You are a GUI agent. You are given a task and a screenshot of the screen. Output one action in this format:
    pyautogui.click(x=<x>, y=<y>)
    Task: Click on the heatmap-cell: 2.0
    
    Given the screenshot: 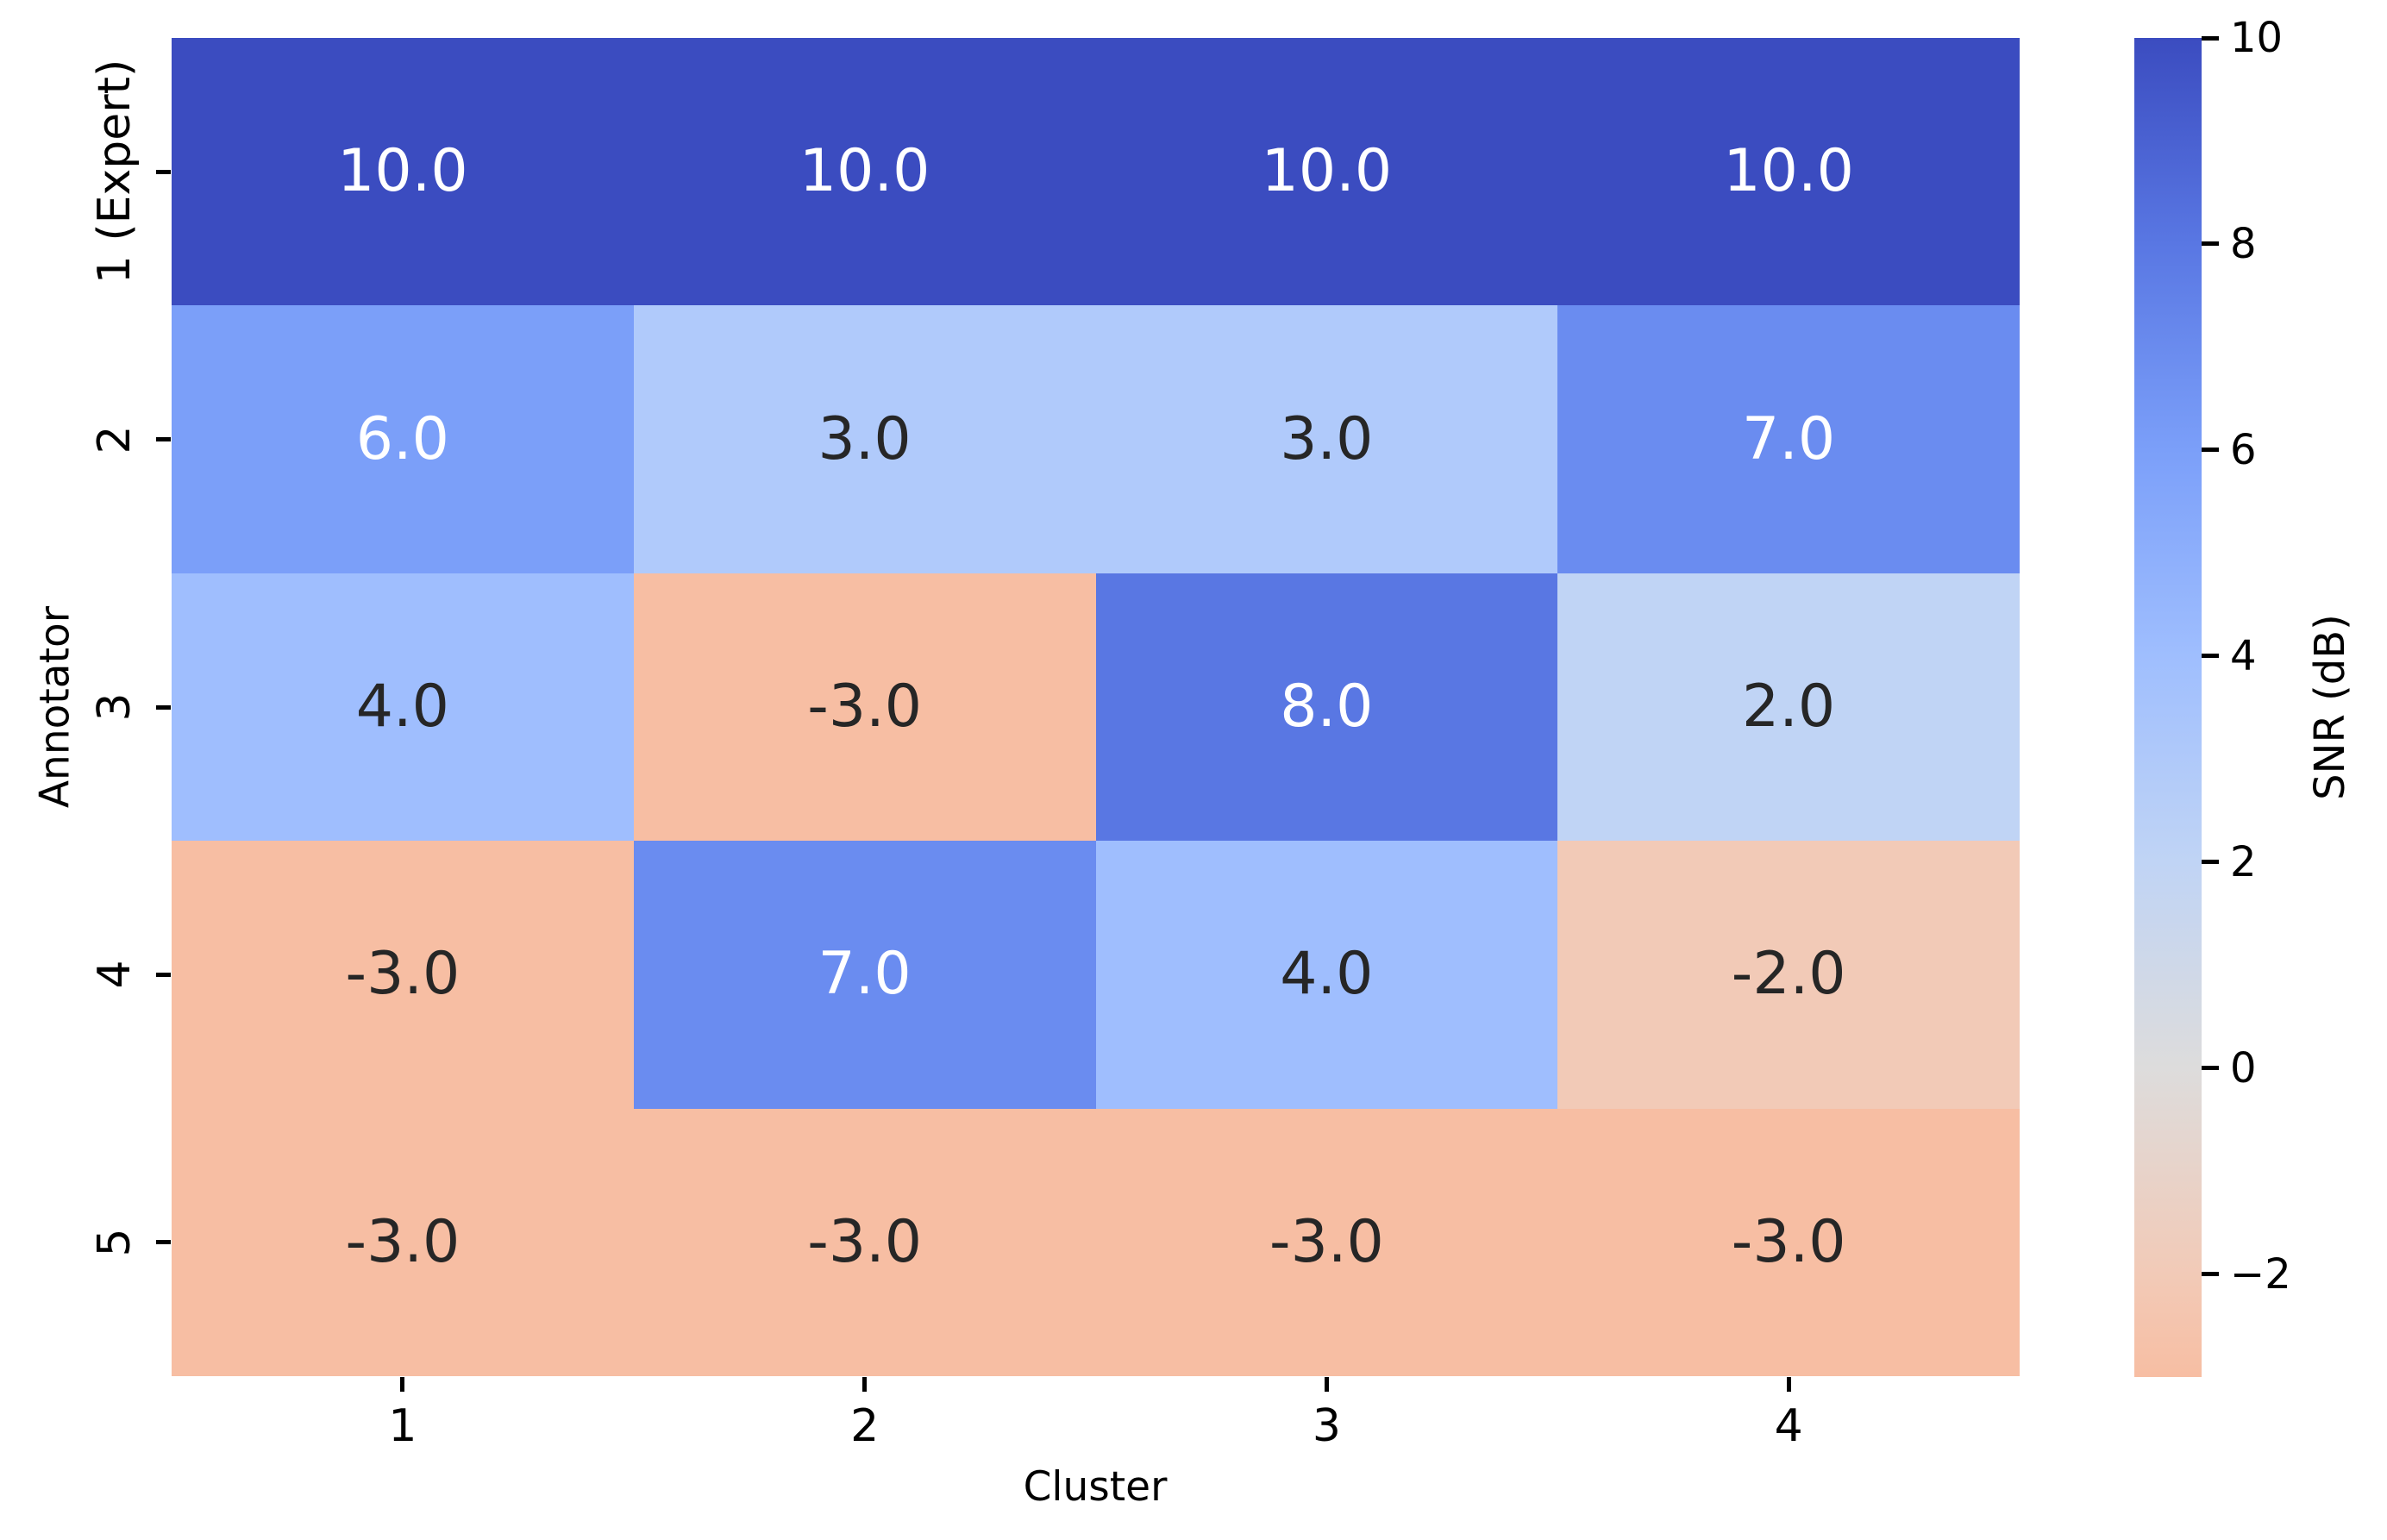 What is the action you would take?
    pyautogui.click(x=1788, y=707)
    